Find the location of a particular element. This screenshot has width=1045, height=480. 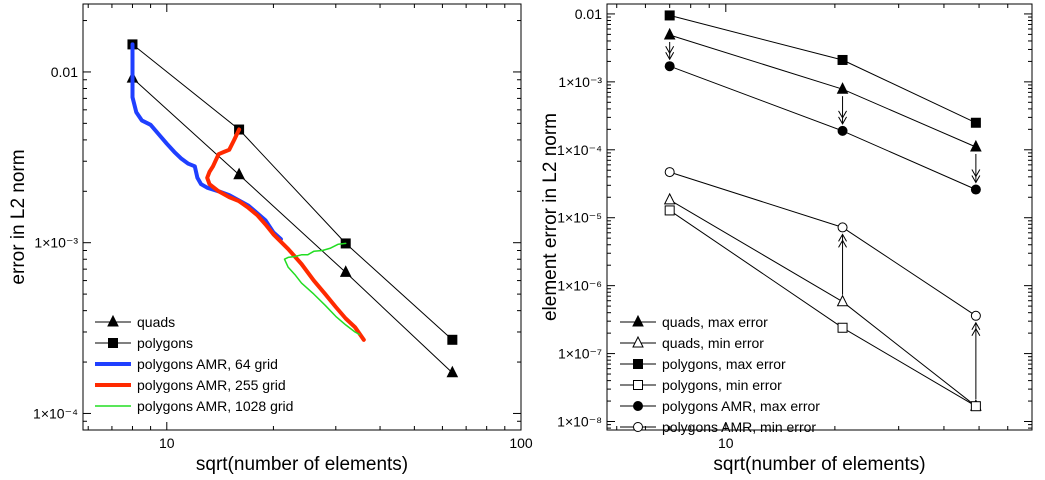

legend-item: polygons, min error is located at coordinates (701, 385).